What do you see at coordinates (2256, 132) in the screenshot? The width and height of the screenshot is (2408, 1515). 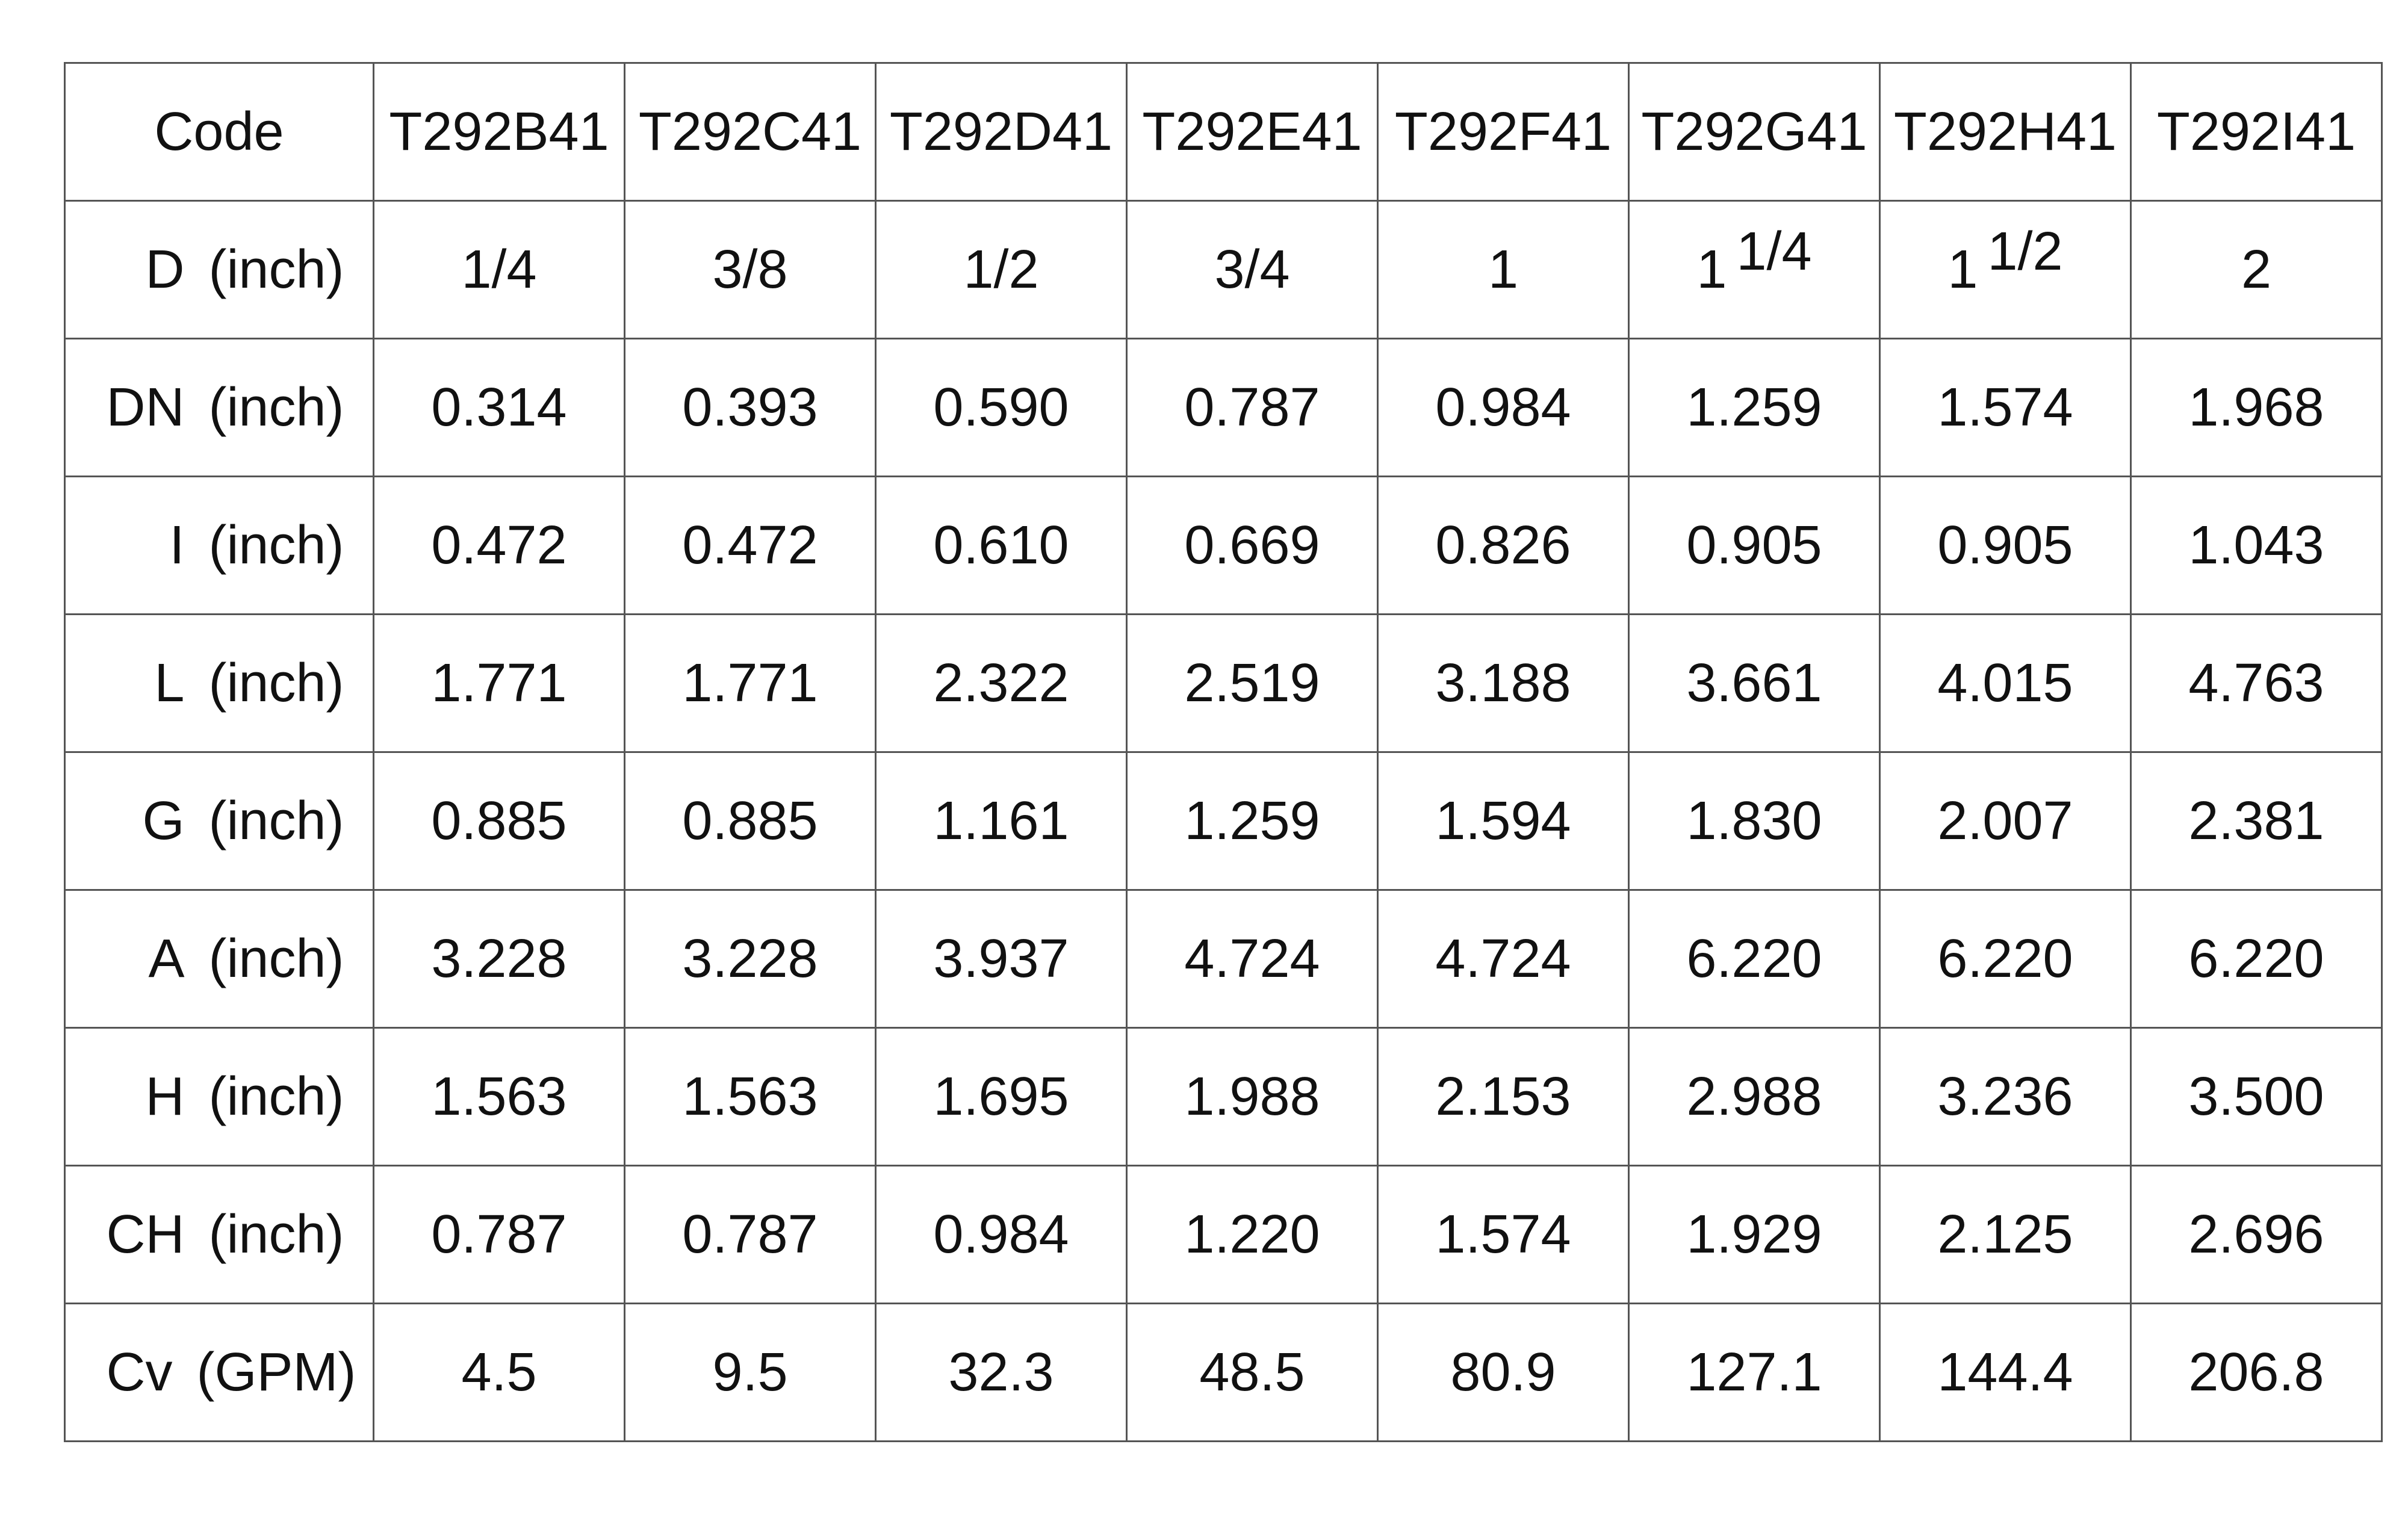 I see `code-cell: T292I41` at bounding box center [2256, 132].